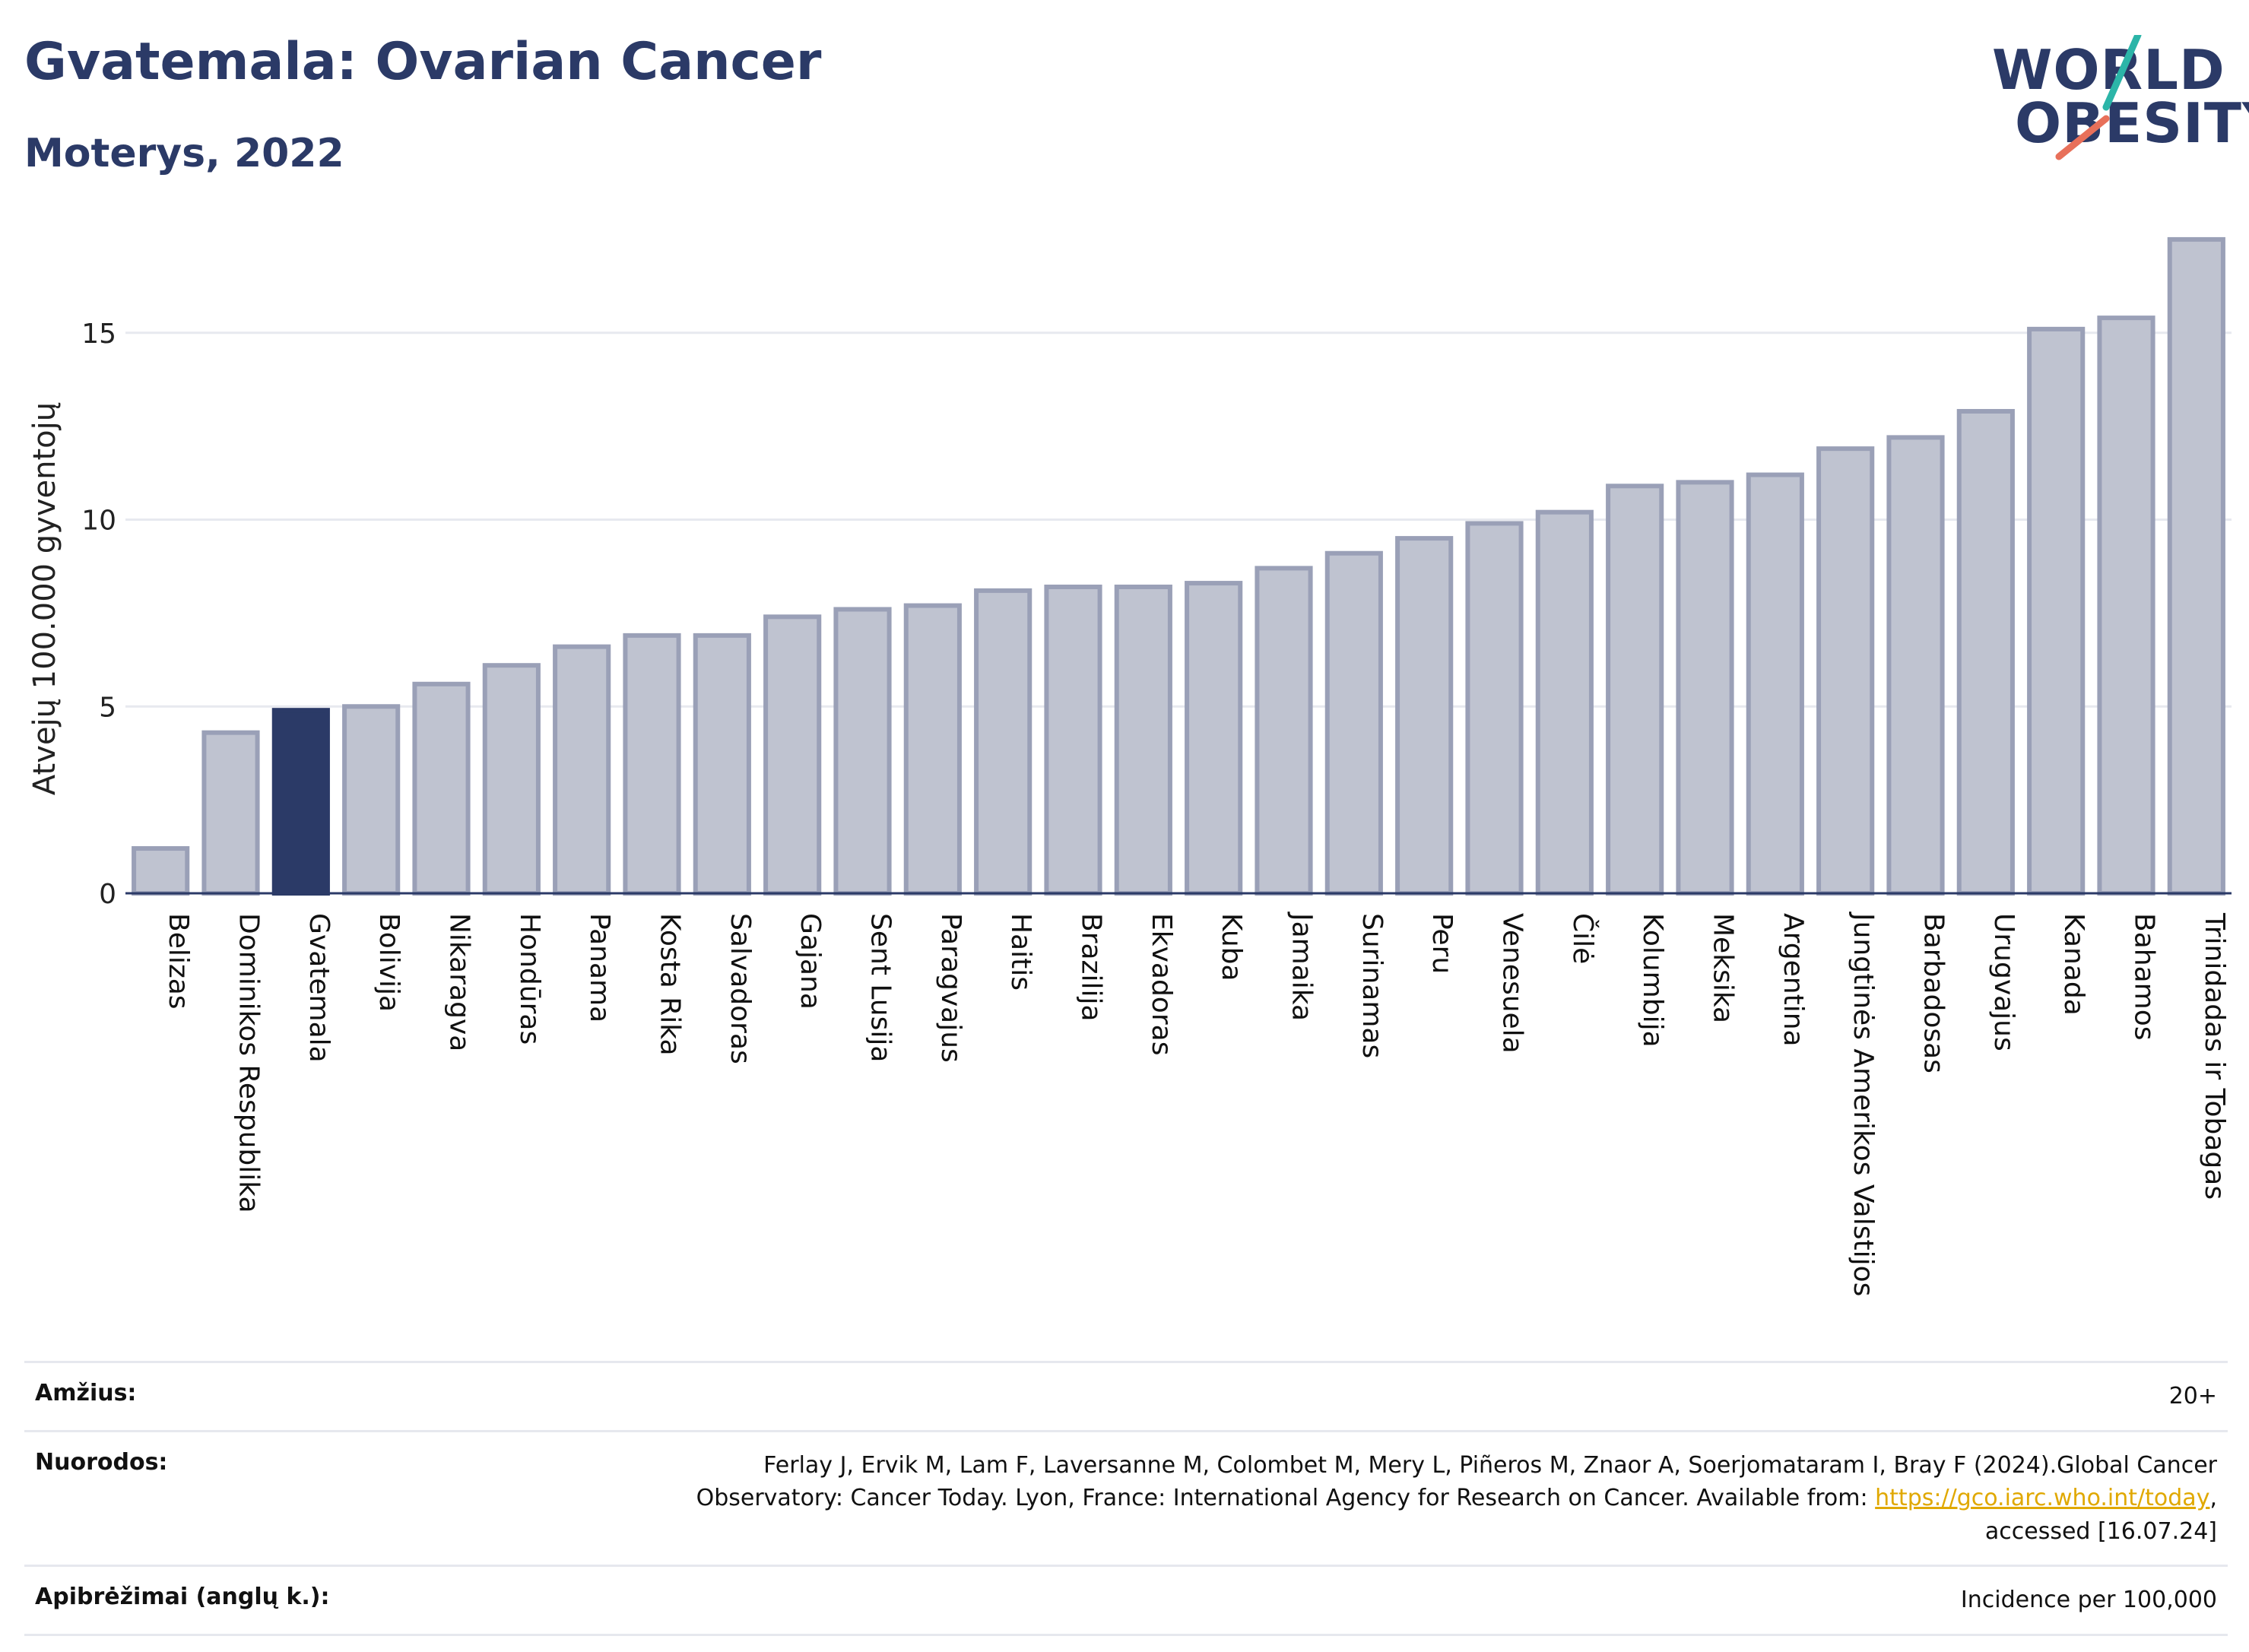 This screenshot has width=2249, height=1652. I want to click on y-tick-label: 15, so click(99, 334).